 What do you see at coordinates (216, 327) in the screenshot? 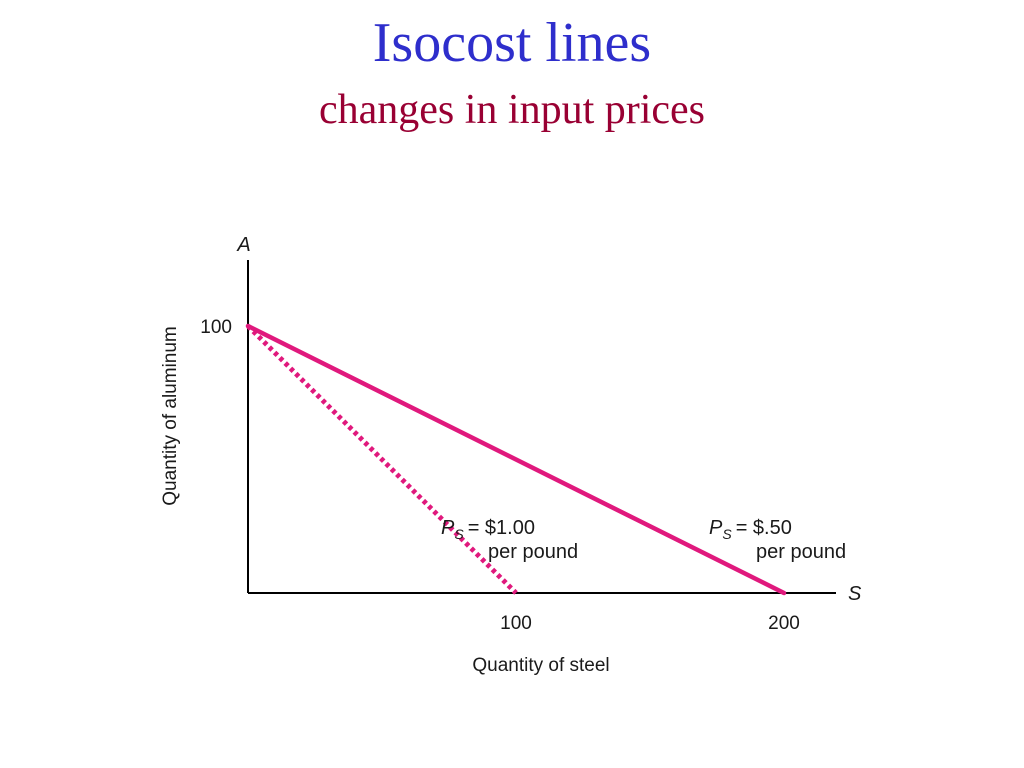
I see `y-tick-label-100: 100` at bounding box center [216, 327].